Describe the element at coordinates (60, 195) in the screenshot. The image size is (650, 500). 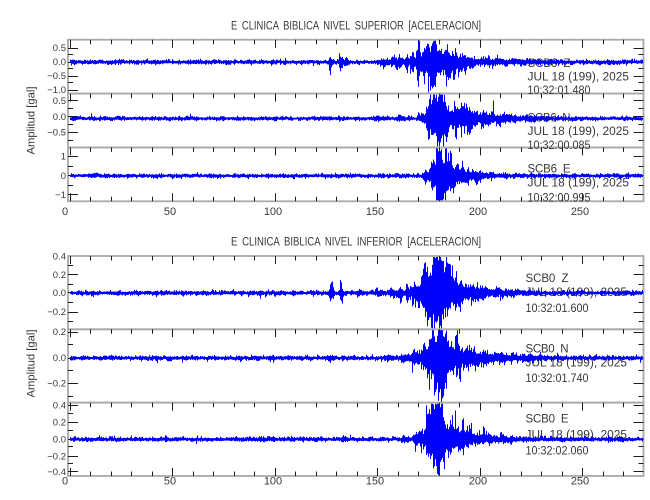
I see `svg-text: −1` at that location.